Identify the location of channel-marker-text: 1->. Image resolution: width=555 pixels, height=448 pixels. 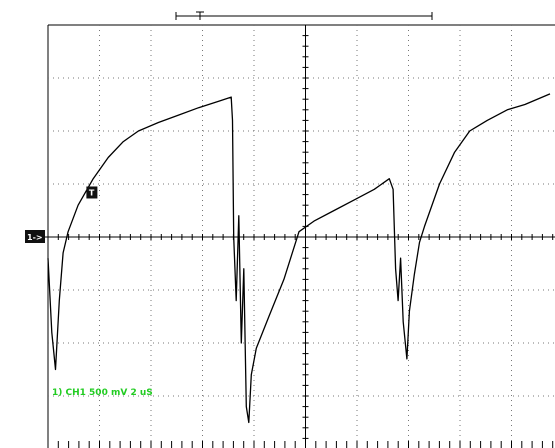
(35, 237).